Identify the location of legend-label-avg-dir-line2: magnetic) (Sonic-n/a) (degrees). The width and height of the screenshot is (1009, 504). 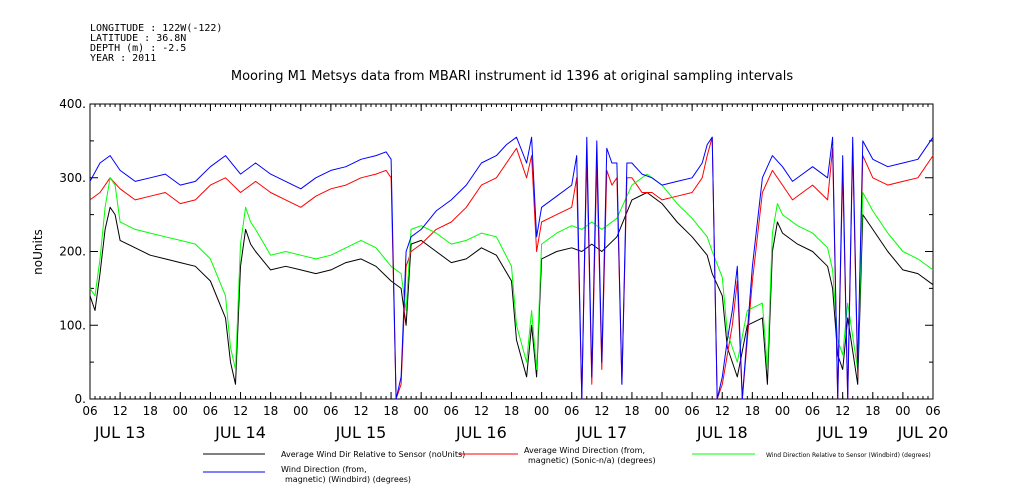
(592, 460).